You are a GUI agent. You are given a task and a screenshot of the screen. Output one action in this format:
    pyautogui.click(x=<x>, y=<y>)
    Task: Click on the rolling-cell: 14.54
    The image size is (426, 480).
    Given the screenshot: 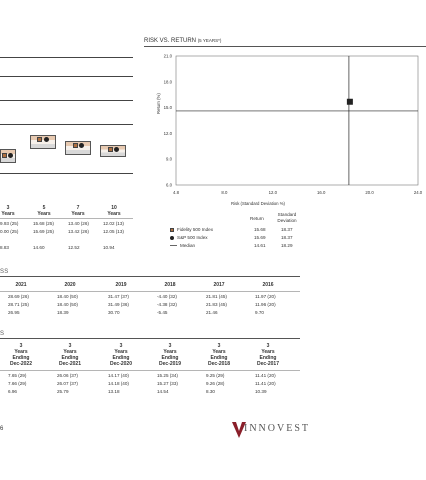 What is the action you would take?
    pyautogui.click(x=163, y=391)
    